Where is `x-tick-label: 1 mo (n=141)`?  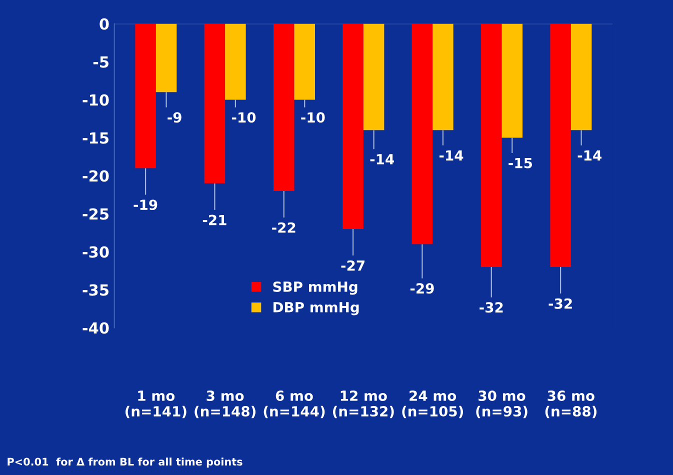 x-tick-label: 1 mo (n=141) is located at coordinates (156, 404).